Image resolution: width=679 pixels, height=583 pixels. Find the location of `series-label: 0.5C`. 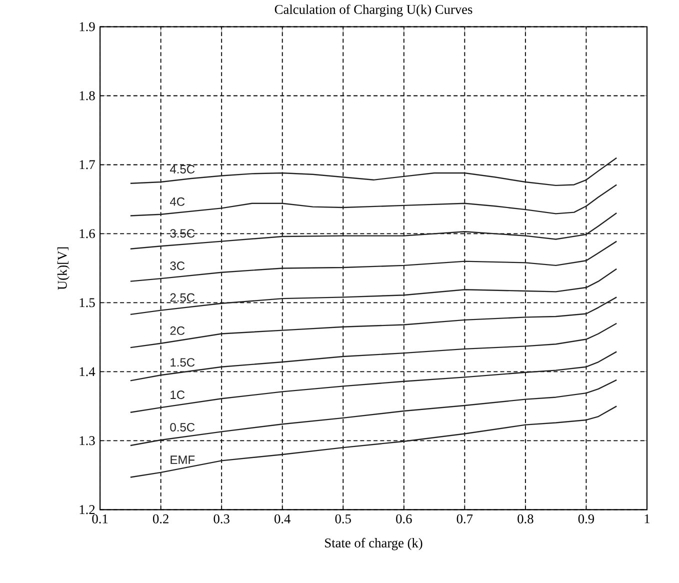

series-label: 0.5C is located at coordinates (182, 427).